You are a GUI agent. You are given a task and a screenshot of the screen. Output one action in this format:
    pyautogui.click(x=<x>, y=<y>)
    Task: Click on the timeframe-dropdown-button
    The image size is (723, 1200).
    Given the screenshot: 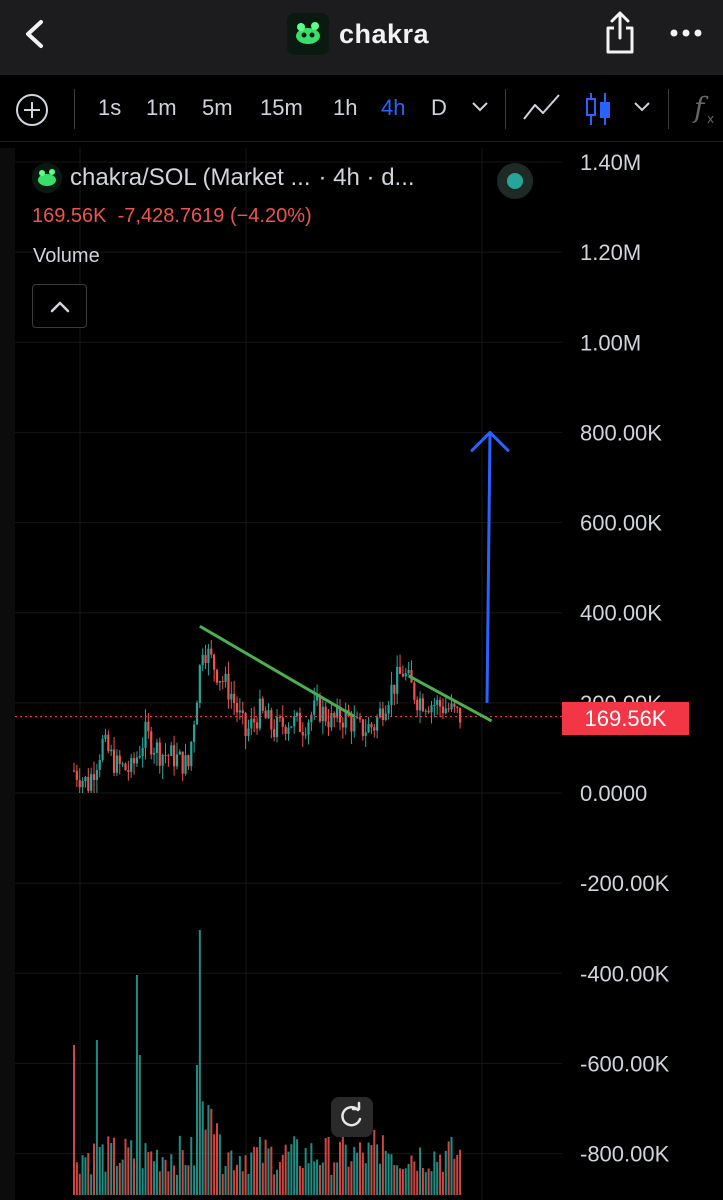 What is the action you would take?
    pyautogui.click(x=480, y=109)
    